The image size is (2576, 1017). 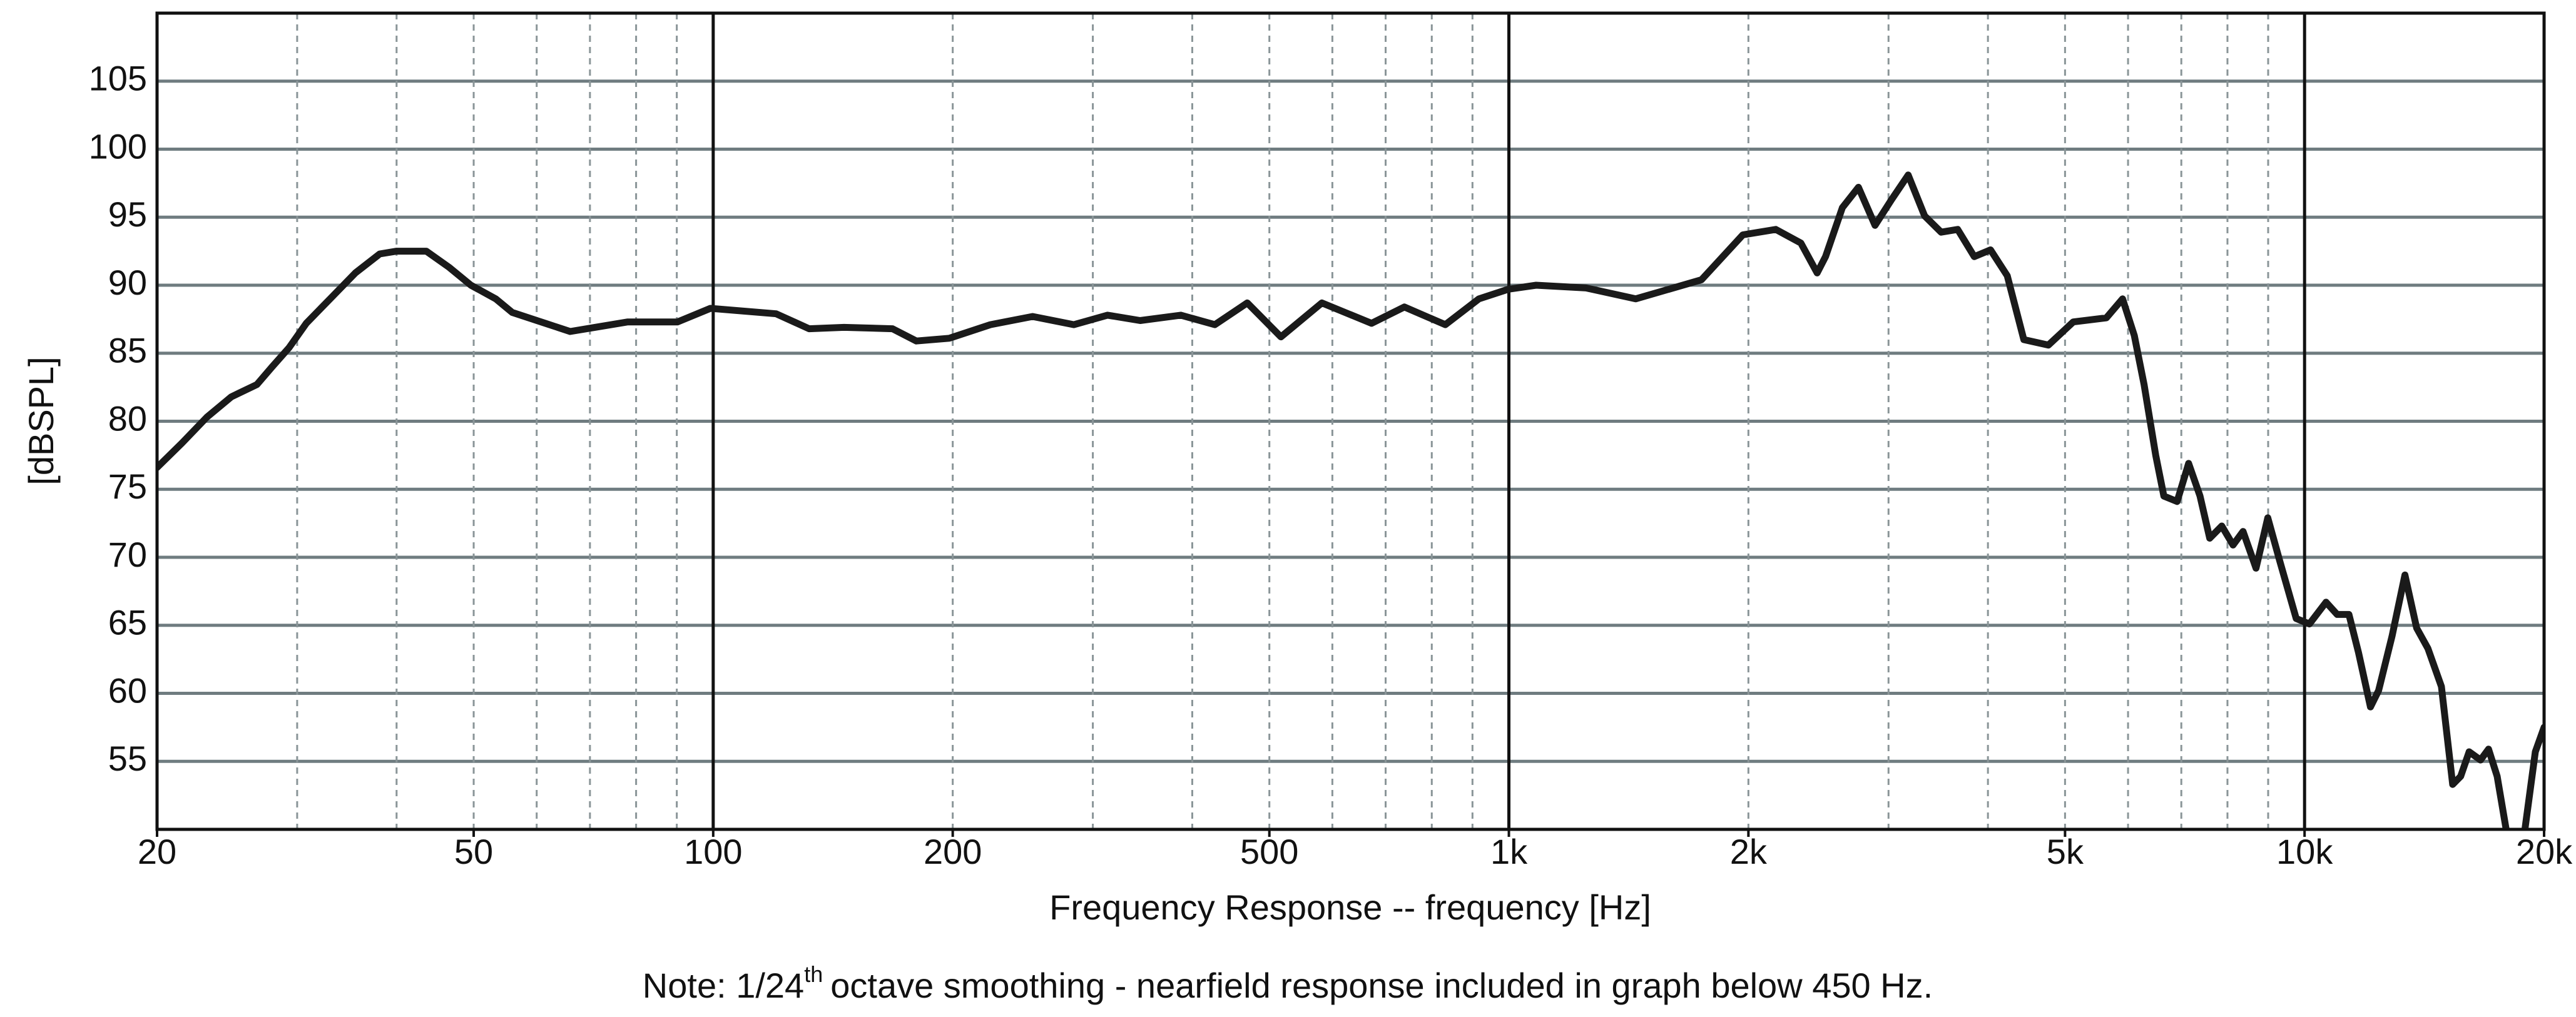 I want to click on x-tick-label: 1k, so click(x=1509, y=851).